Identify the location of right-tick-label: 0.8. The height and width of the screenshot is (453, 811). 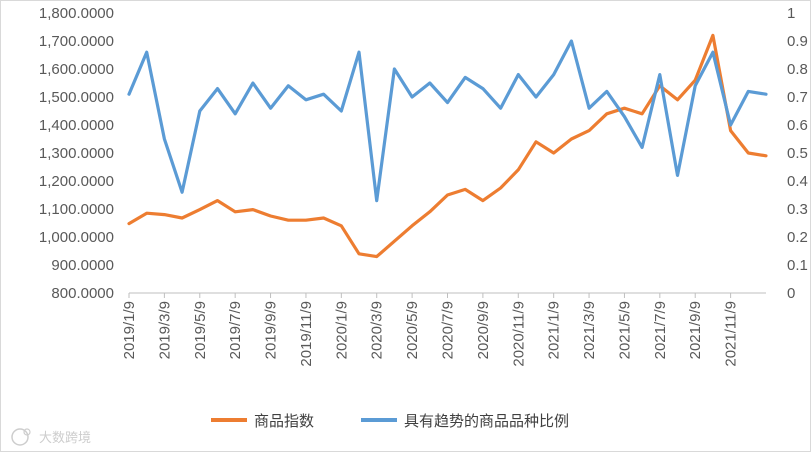
(797, 69).